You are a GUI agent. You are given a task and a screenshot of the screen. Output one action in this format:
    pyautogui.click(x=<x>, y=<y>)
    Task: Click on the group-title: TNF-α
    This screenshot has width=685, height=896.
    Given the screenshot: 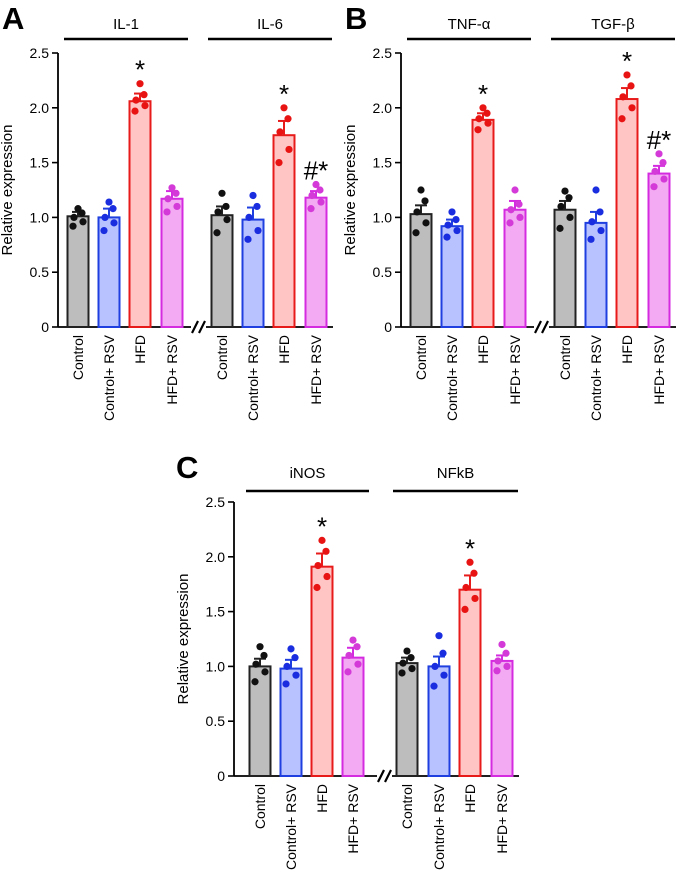 What is the action you would take?
    pyautogui.click(x=469, y=24)
    